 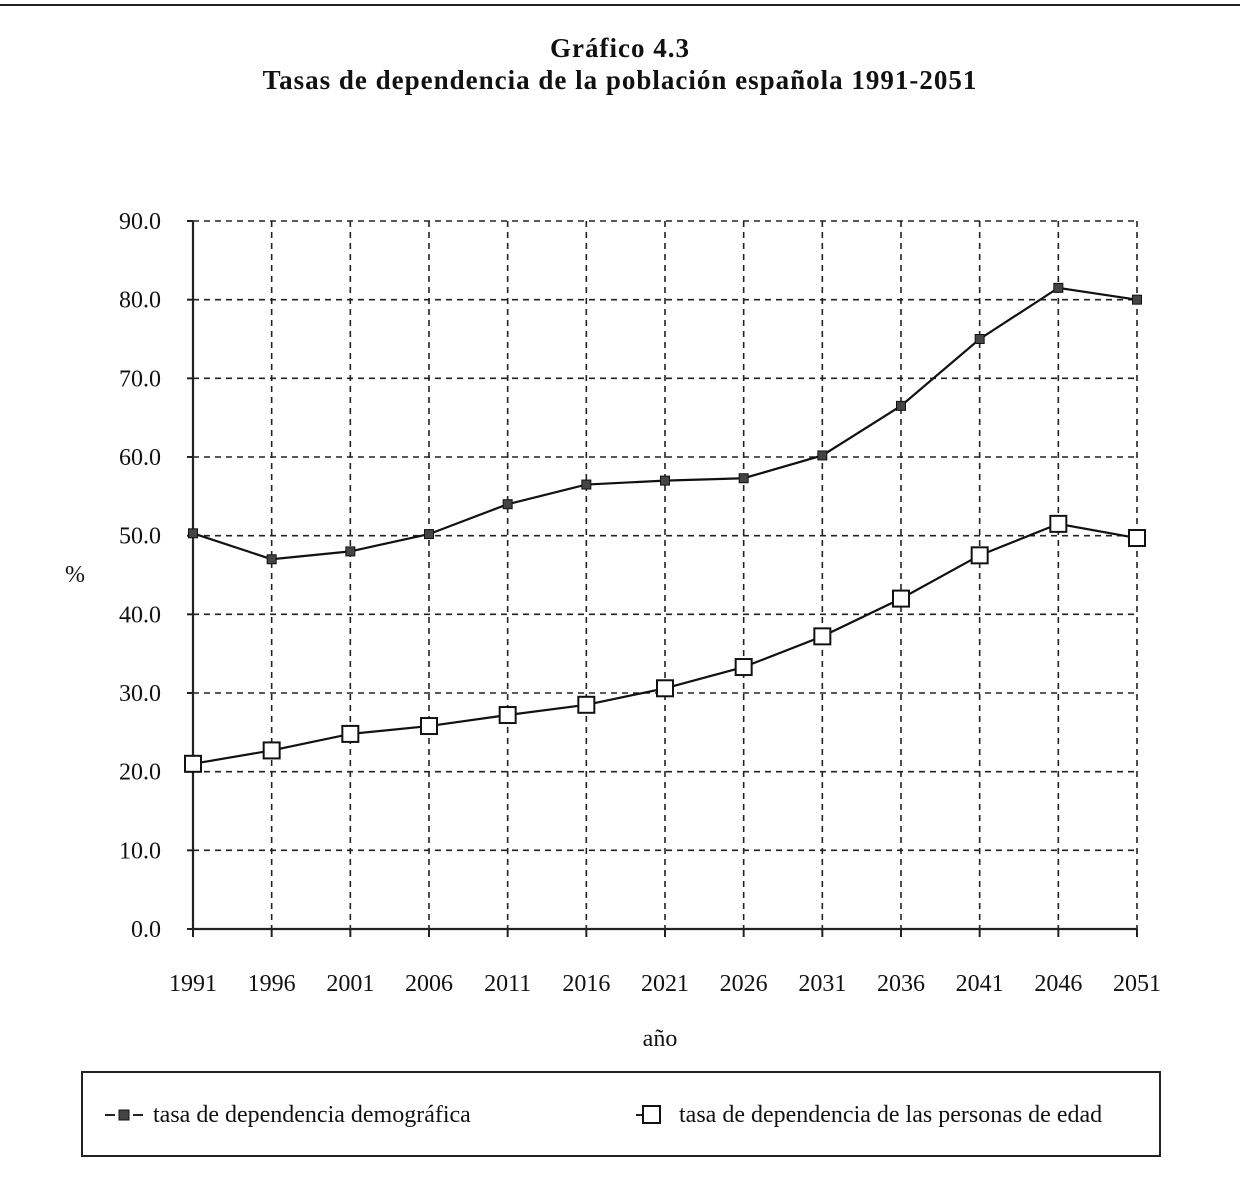 I want to click on x-tick-label: 2046, so click(x=1058, y=984).